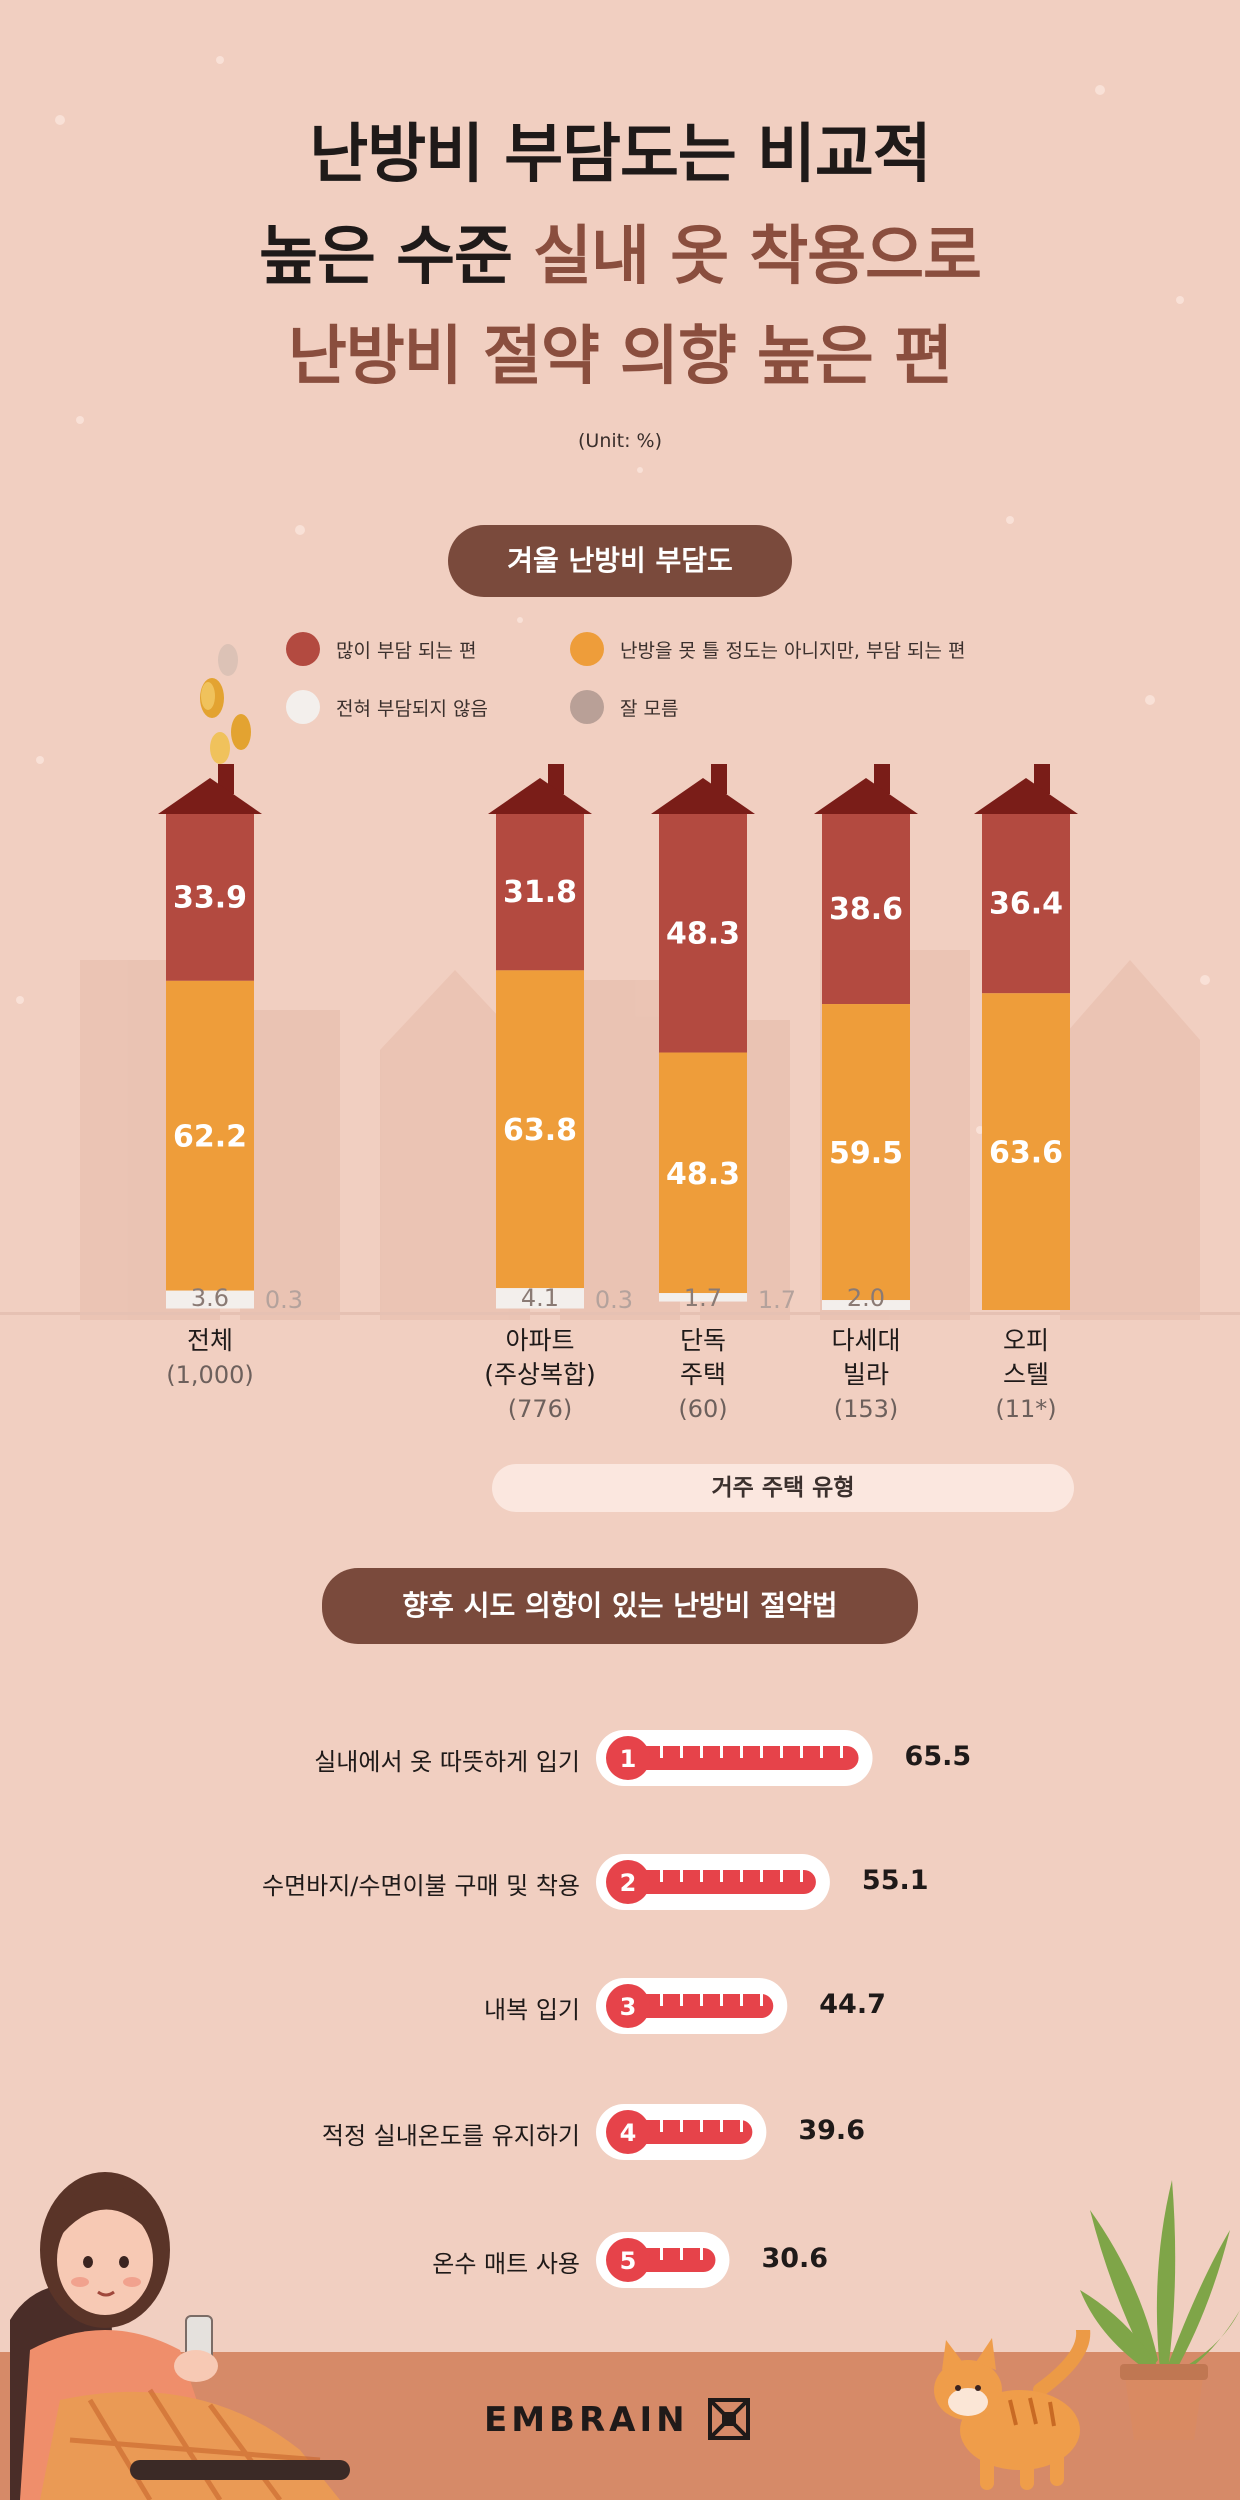  I want to click on category-label-3: 다세대 빌라 (153), so click(866, 1375).